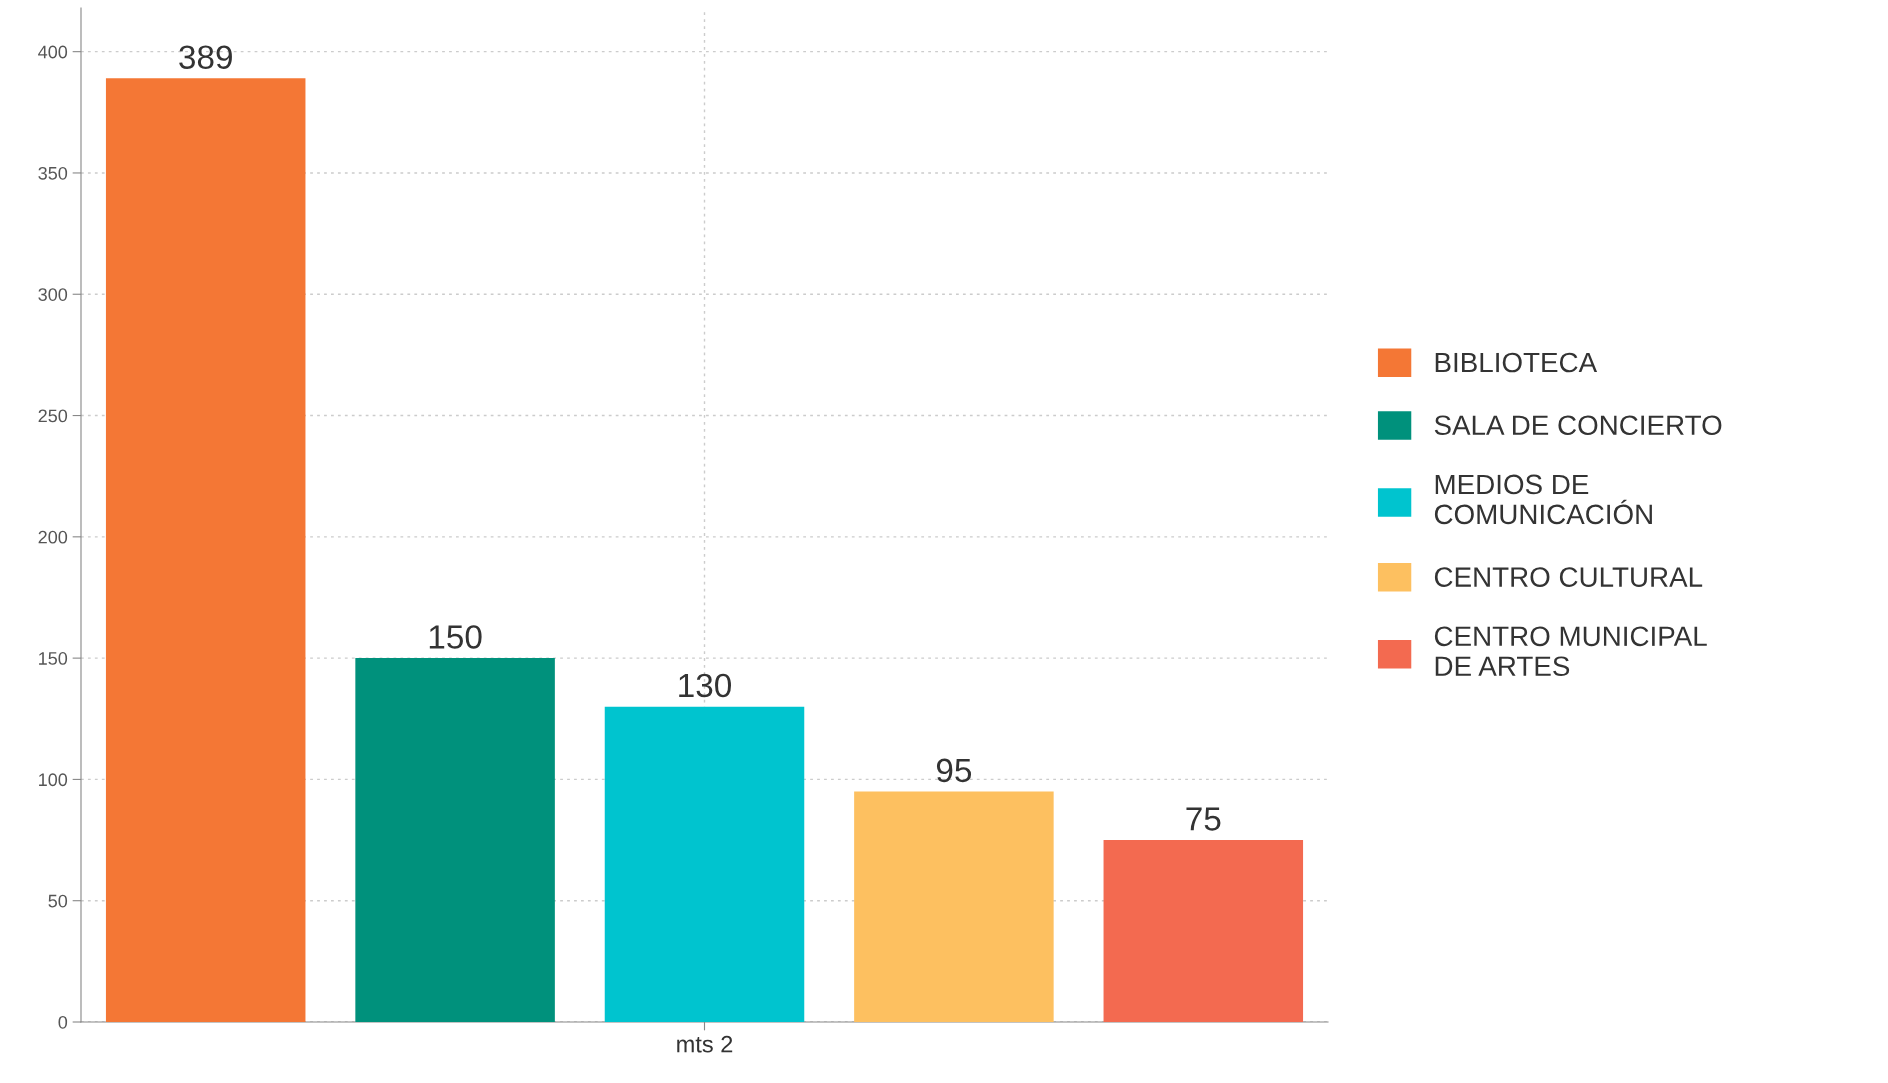 Image resolution: width=1888 pixels, height=1083 pixels. What do you see at coordinates (53, 658) in the screenshot?
I see `y-tick-label: 150` at bounding box center [53, 658].